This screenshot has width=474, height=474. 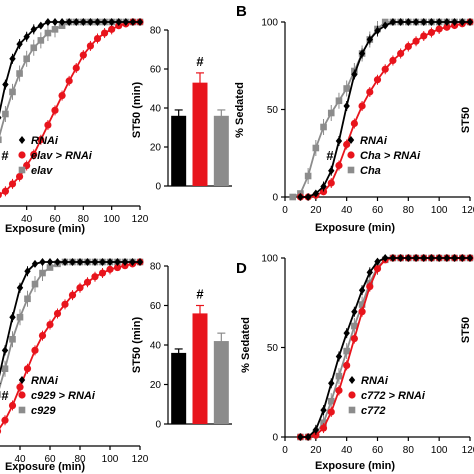 What do you see at coordinates (156, 267) in the screenshot?
I see `y-tick-label: 80` at bounding box center [156, 267].